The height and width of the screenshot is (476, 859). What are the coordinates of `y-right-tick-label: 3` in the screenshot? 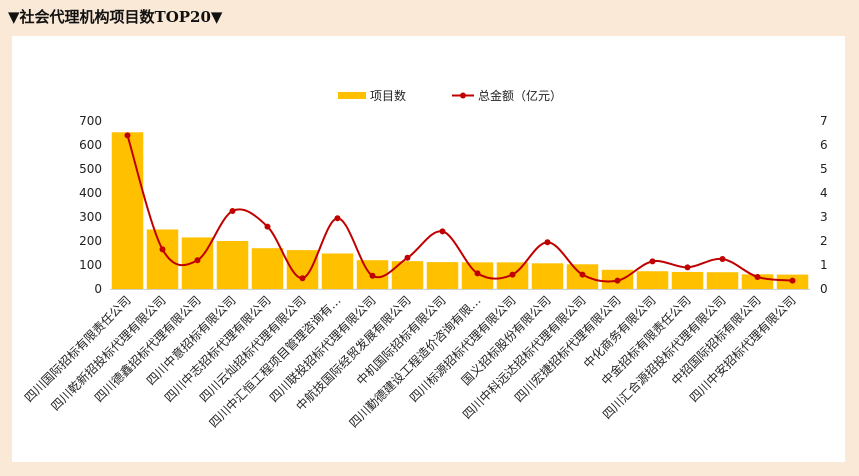 It's located at (824, 217).